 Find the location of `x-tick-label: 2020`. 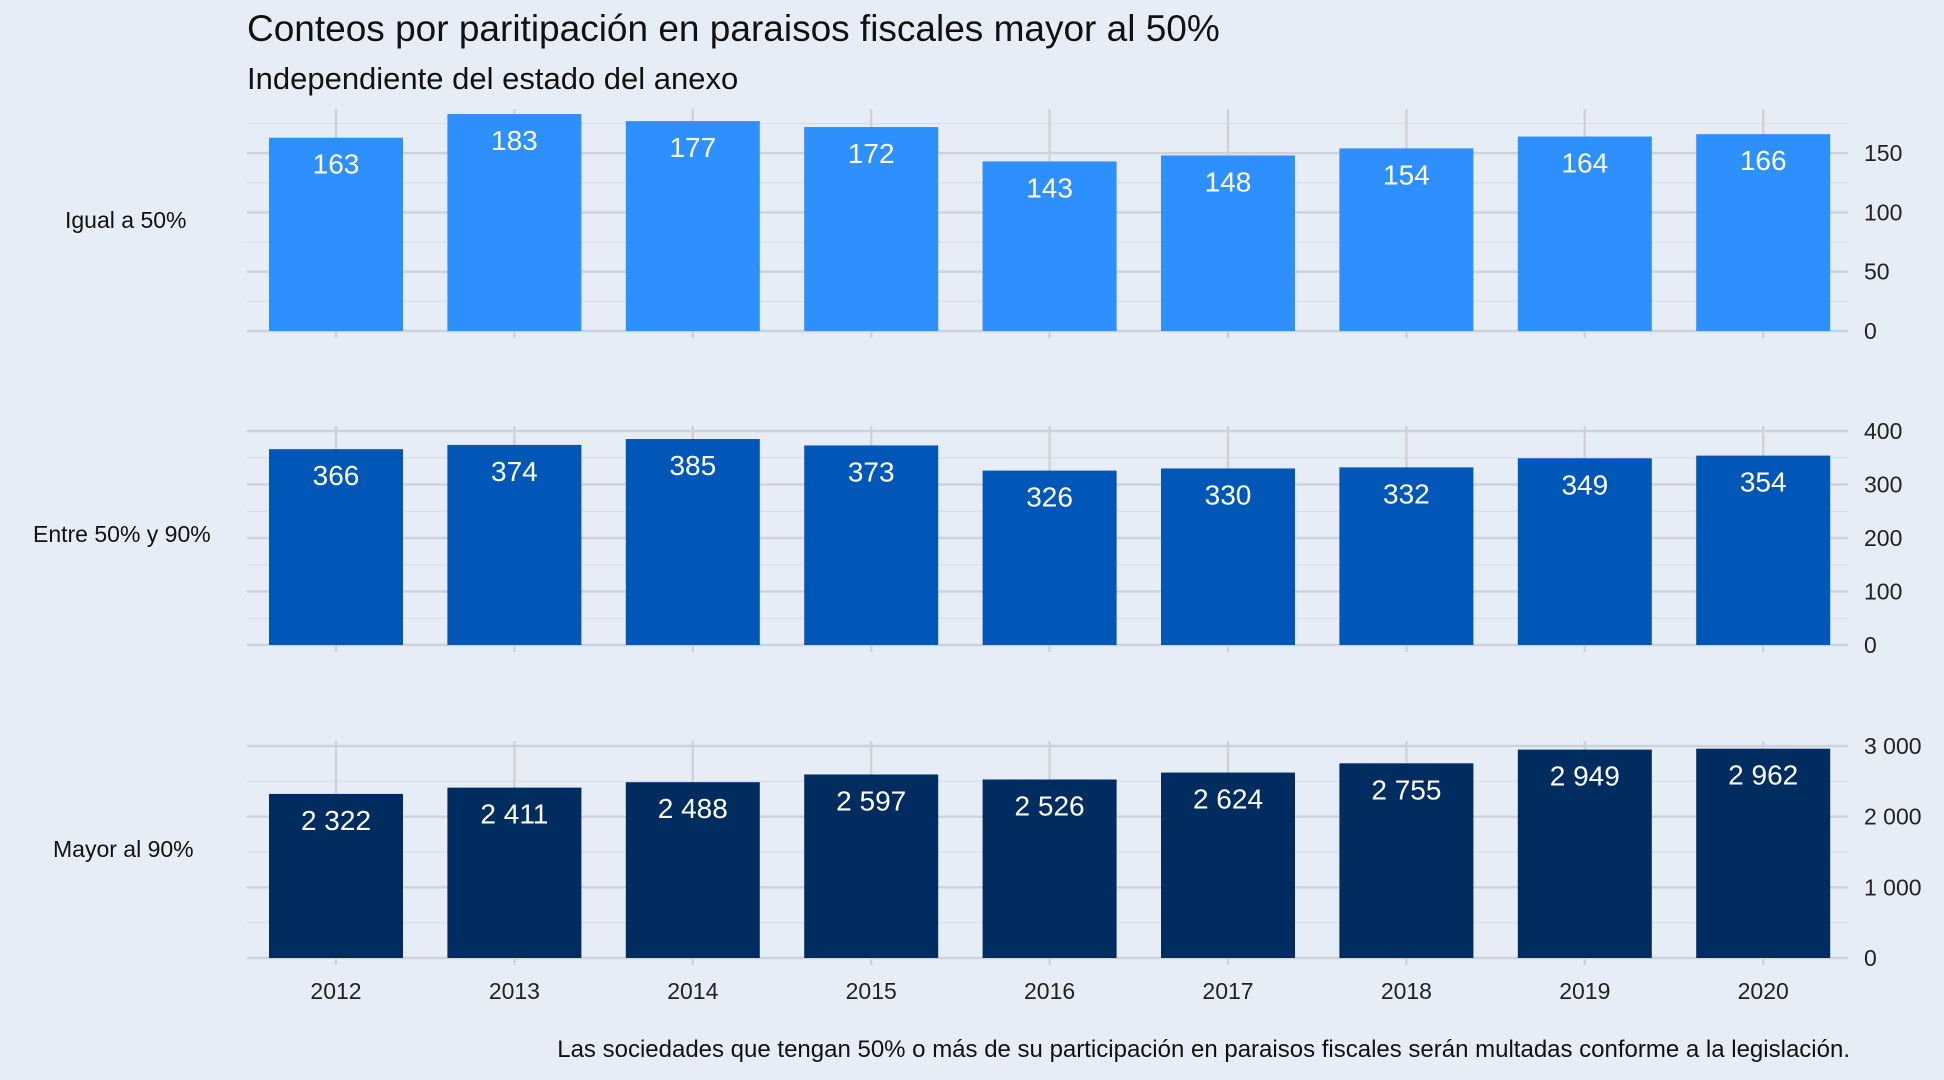

x-tick-label: 2020 is located at coordinates (1763, 991).